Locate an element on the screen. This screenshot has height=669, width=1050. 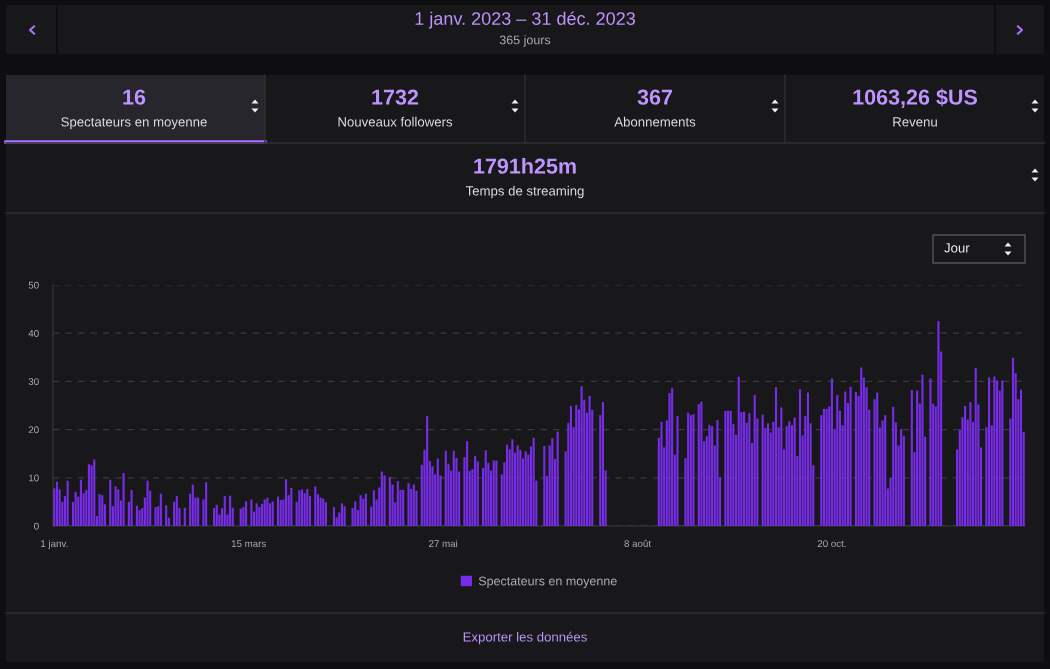
x-tick-label: 27 mai is located at coordinates (443, 543).